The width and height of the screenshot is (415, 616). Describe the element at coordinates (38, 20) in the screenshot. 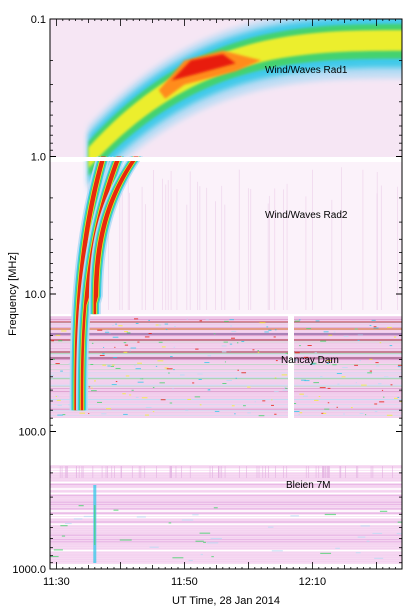

I see `y-tick-label: 0.1` at that location.